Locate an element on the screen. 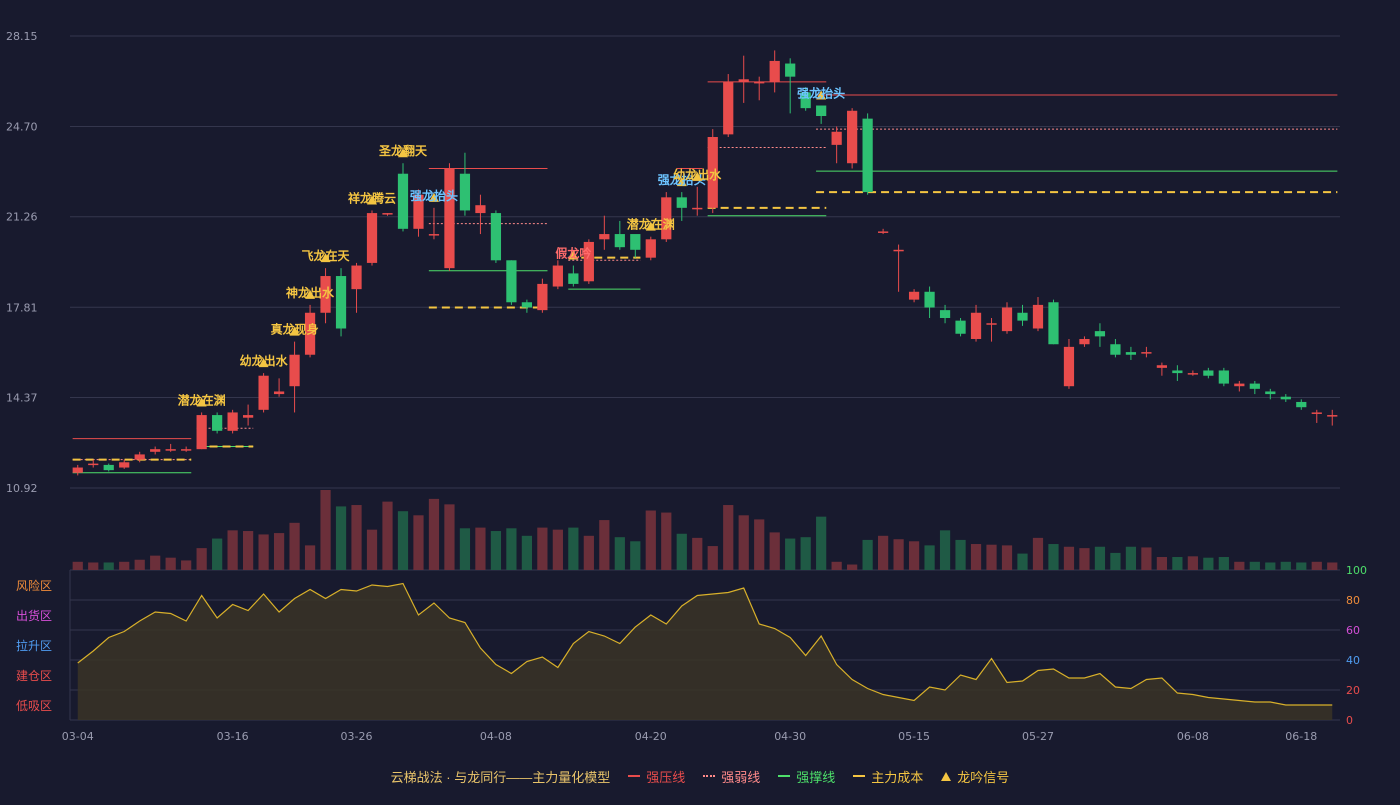 The image size is (1400, 805). signal-label: 飞龙在天 is located at coordinates (326, 255).